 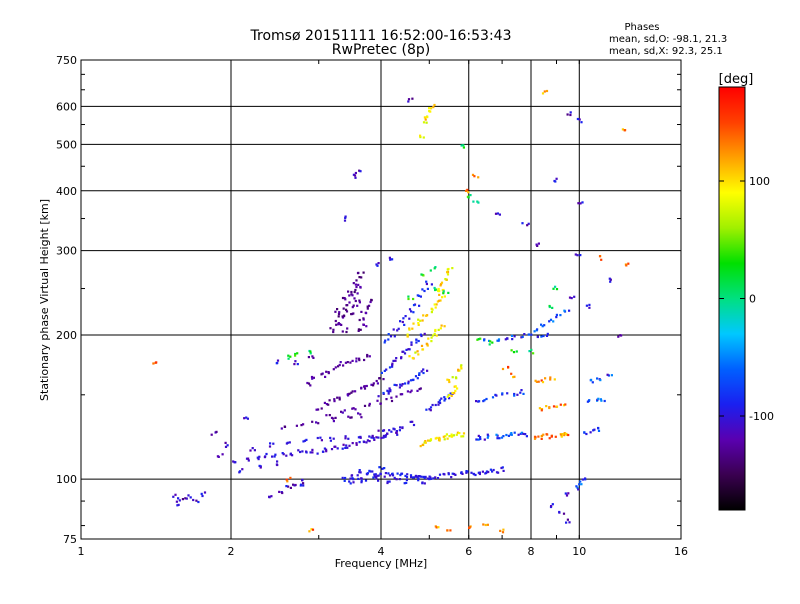 I want to click on x-tick-label: 8, so click(x=531, y=551).